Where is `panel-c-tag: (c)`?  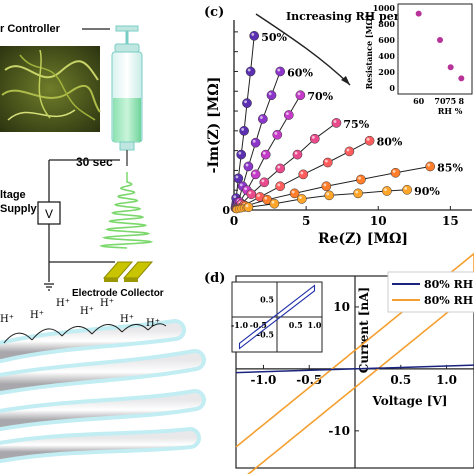
panel-c-tag: (c) is located at coordinates (214, 12).